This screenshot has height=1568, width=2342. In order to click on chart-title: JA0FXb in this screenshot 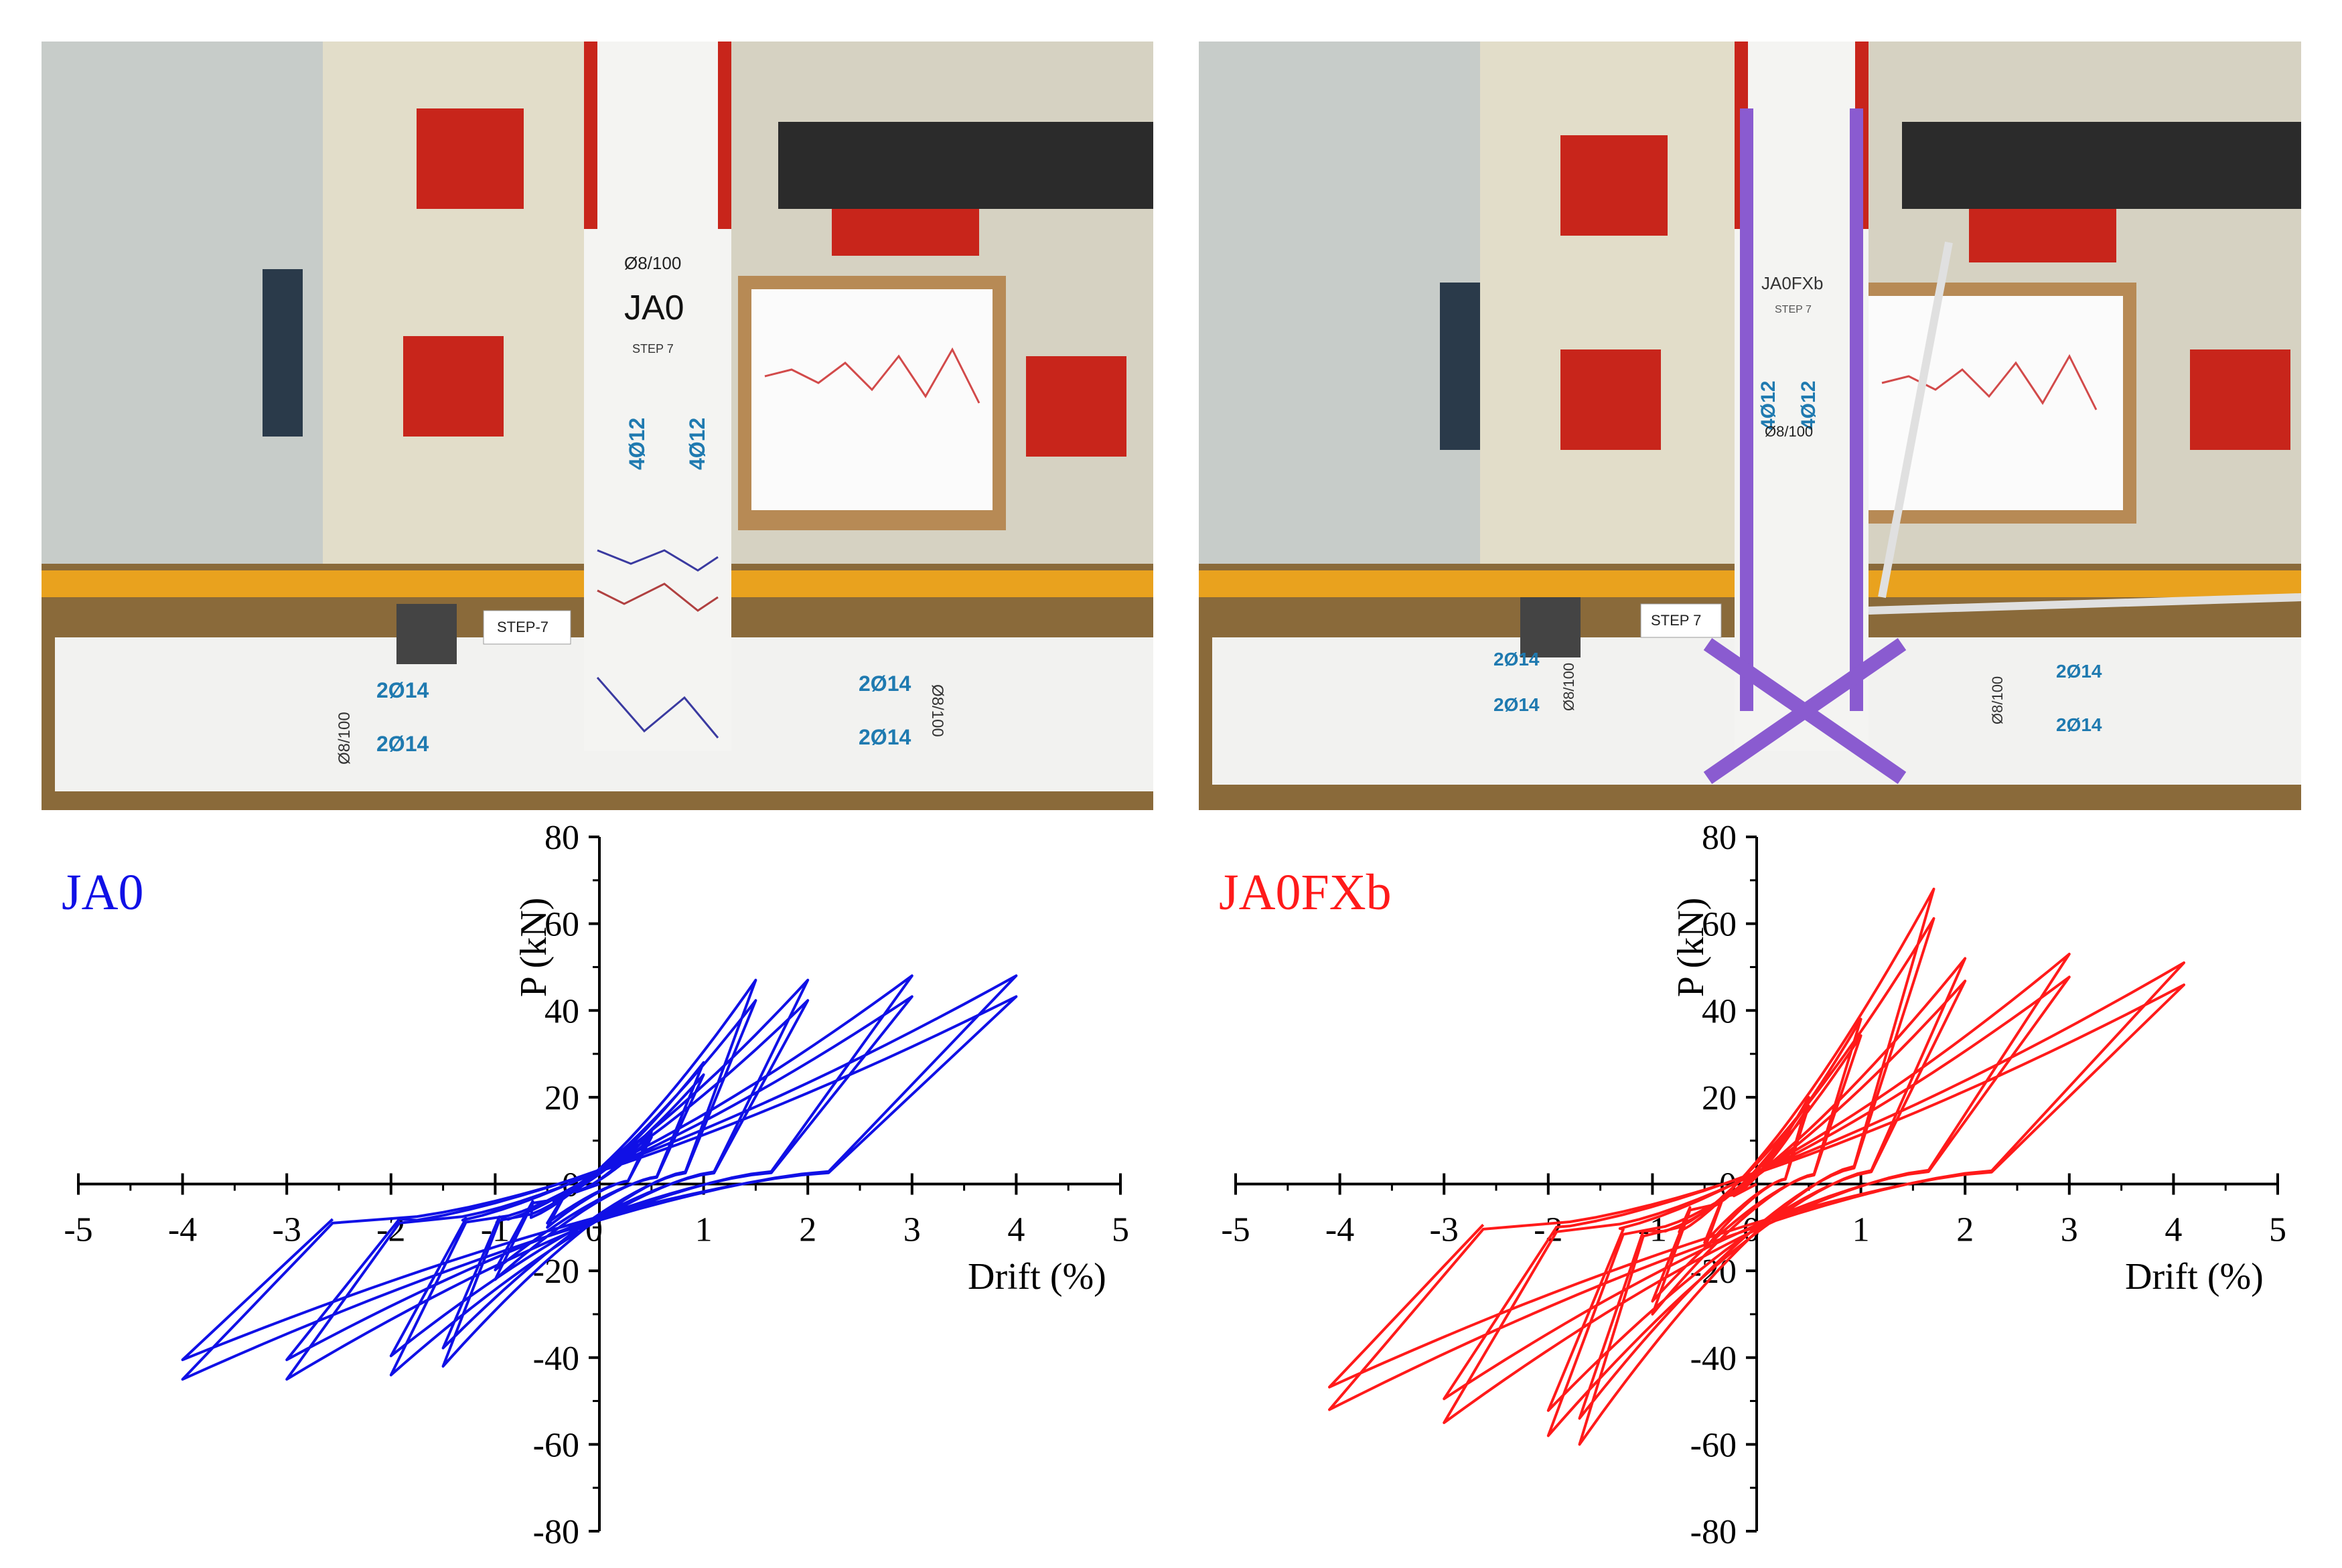, I will do `click(1305, 892)`.